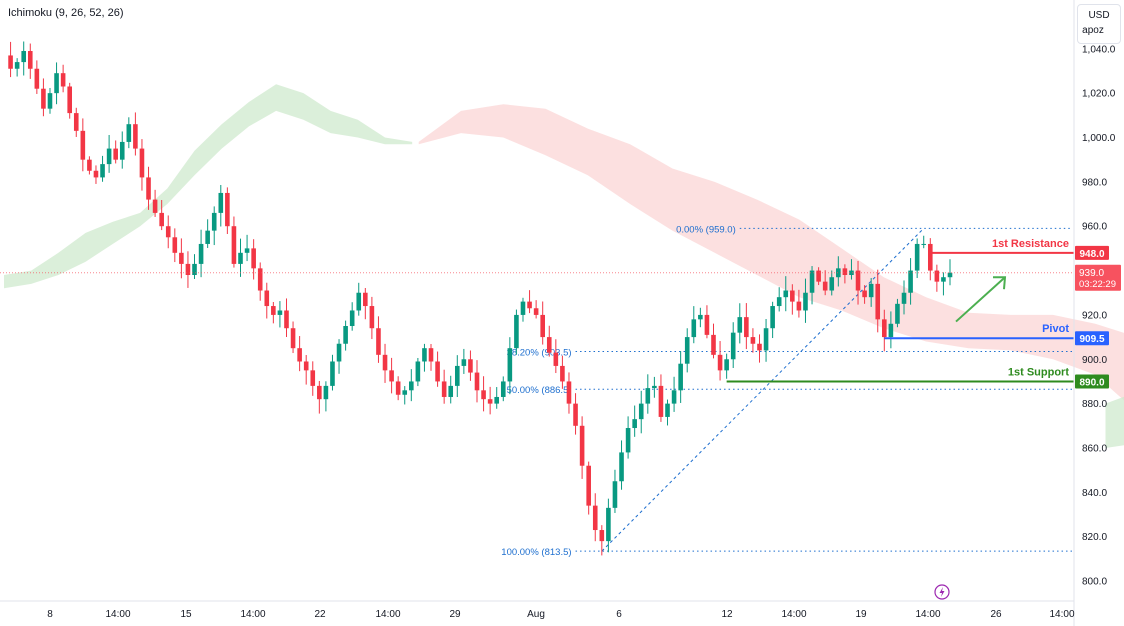 This screenshot has width=1124, height=626. Describe the element at coordinates (1091, 339) in the screenshot. I see `pivot-price-tag-text: 909.5` at that location.